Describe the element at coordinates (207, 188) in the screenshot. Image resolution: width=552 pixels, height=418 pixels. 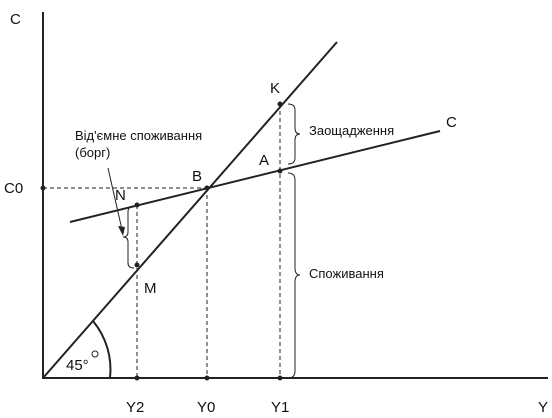
I see `point-b` at that location.